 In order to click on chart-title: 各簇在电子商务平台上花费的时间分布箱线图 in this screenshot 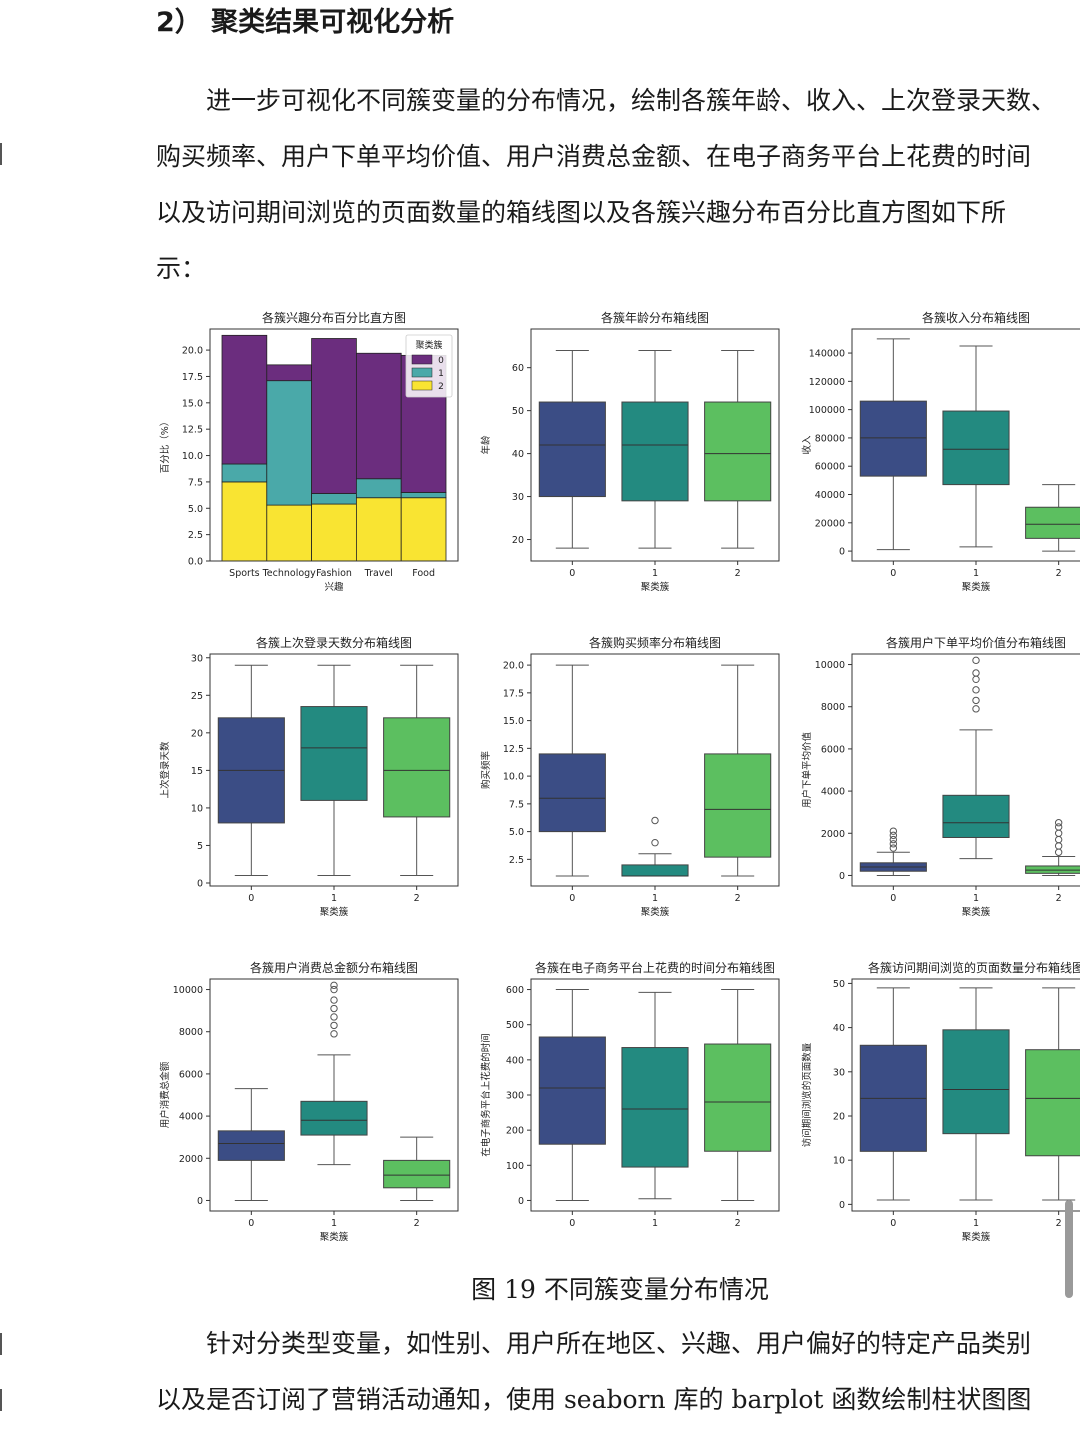, I will do `click(655, 967)`.